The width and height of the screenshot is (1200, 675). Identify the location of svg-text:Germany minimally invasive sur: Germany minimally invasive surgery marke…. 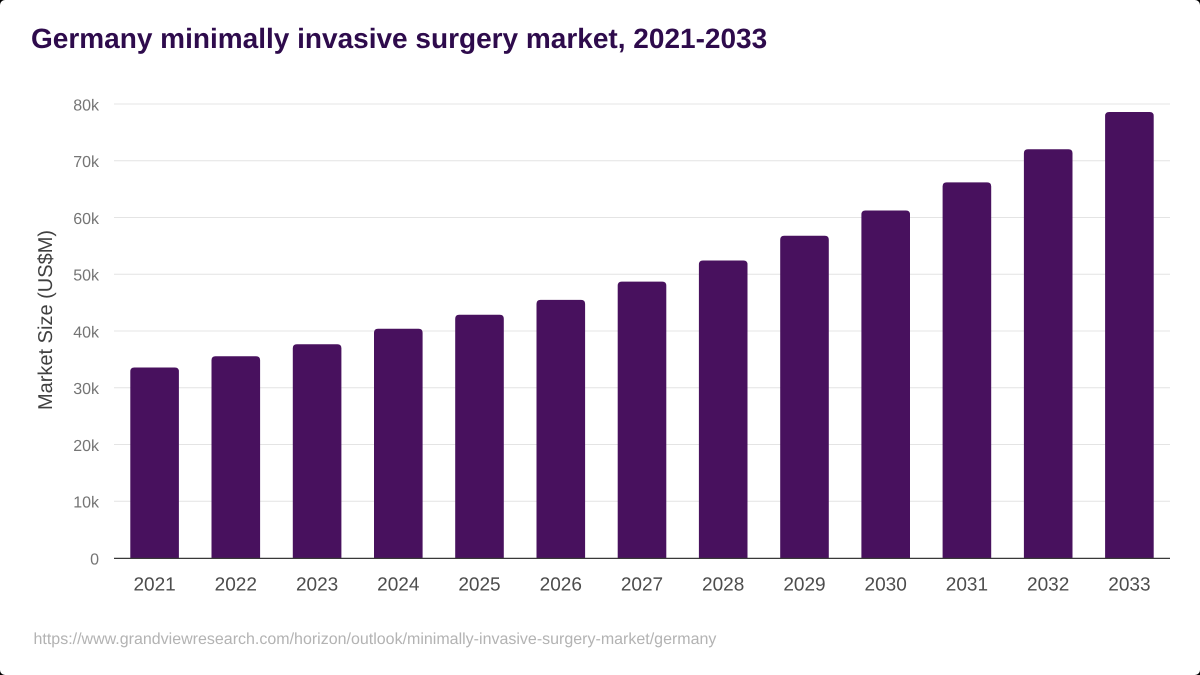
(399, 38).